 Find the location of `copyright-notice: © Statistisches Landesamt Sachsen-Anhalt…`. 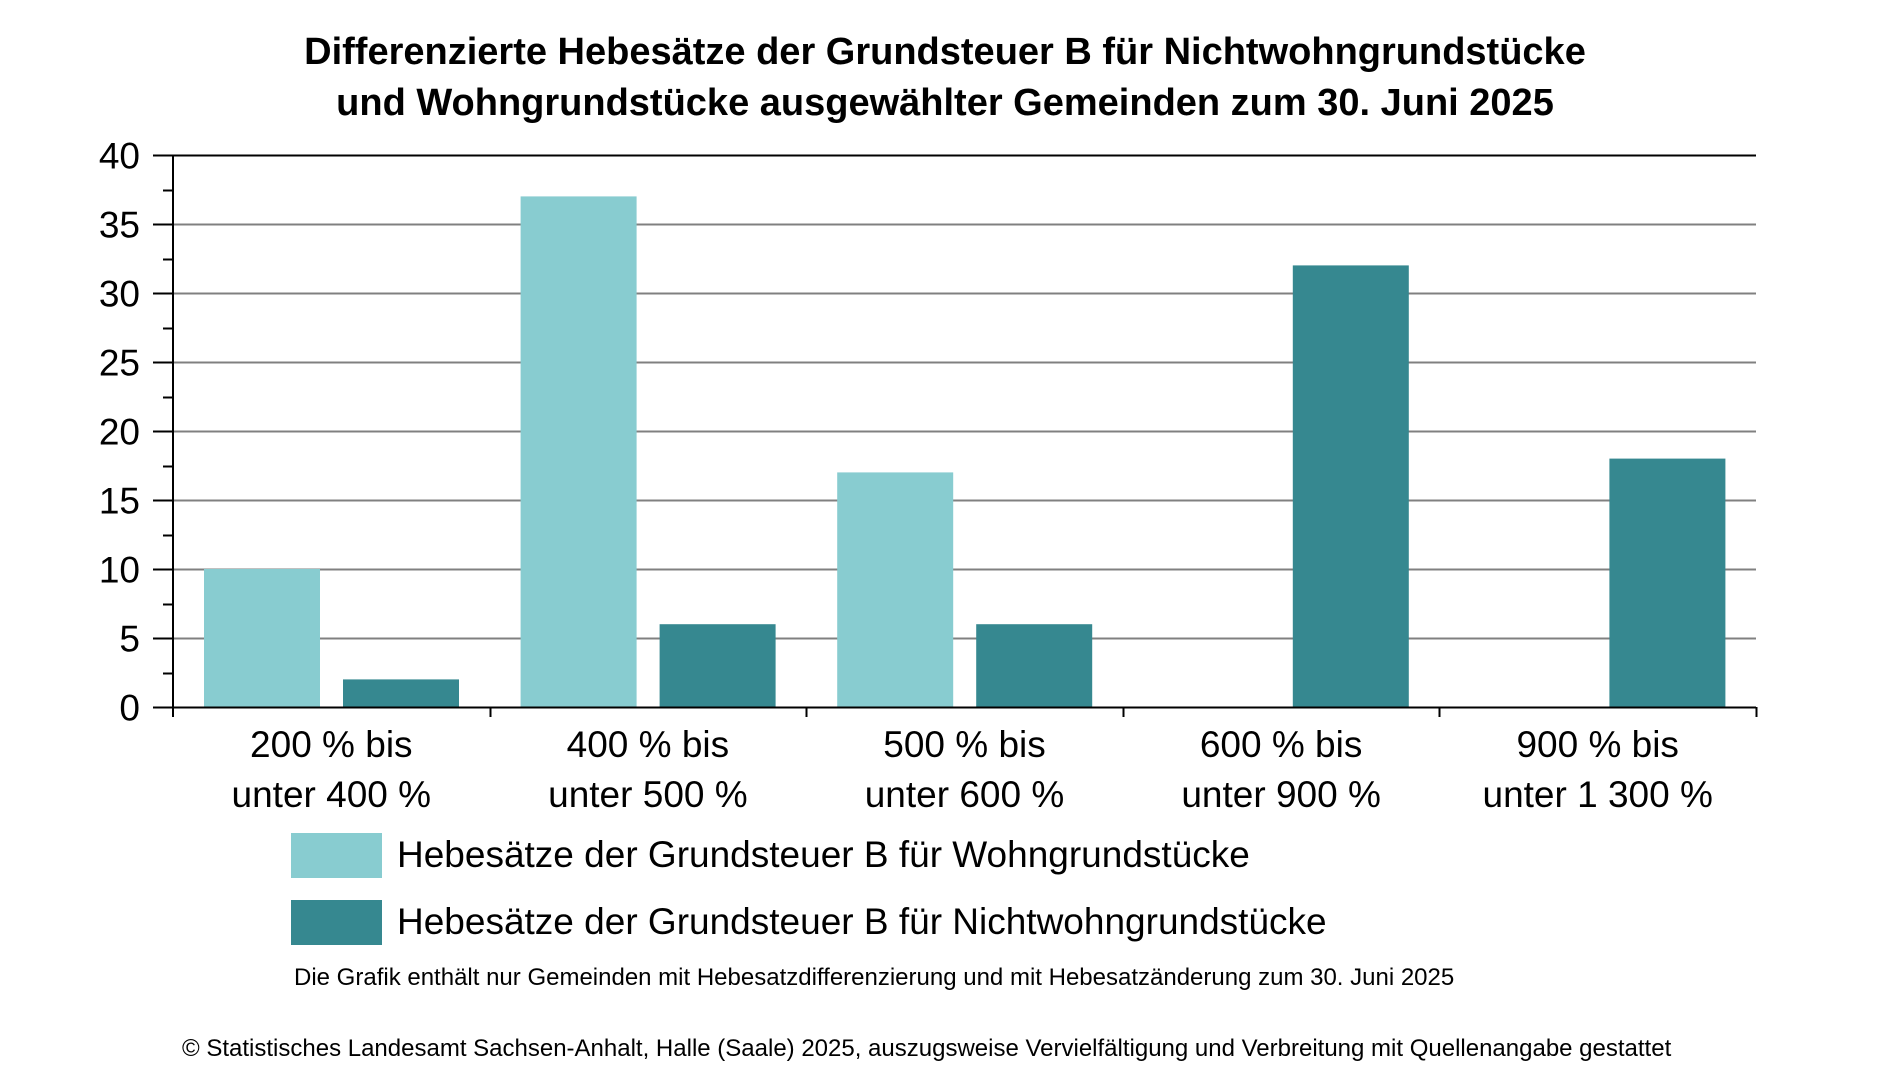

copyright-notice: © Statistisches Landesamt Sachsen-Anhalt… is located at coordinates (927, 1048).